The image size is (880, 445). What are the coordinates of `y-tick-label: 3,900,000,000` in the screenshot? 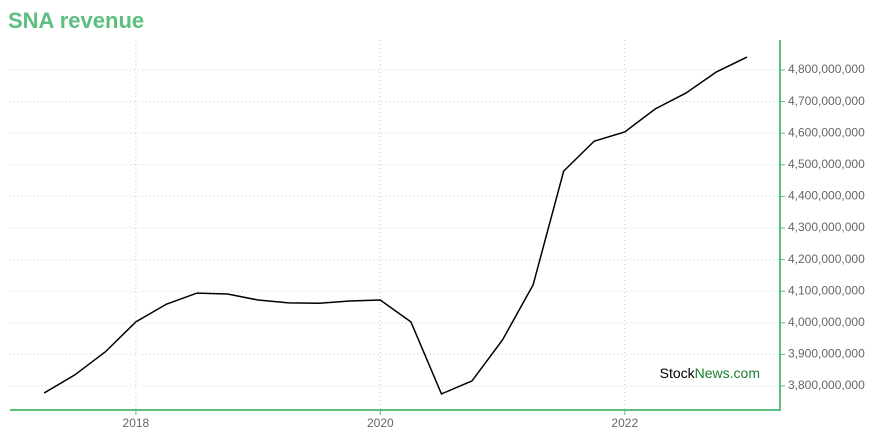 It's located at (826, 354).